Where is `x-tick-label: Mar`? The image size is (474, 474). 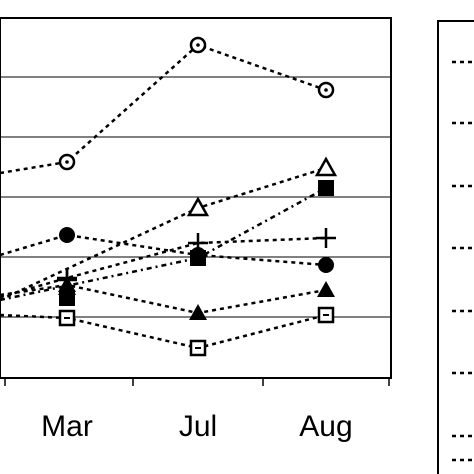 x-tick-label: Mar is located at coordinates (67, 426).